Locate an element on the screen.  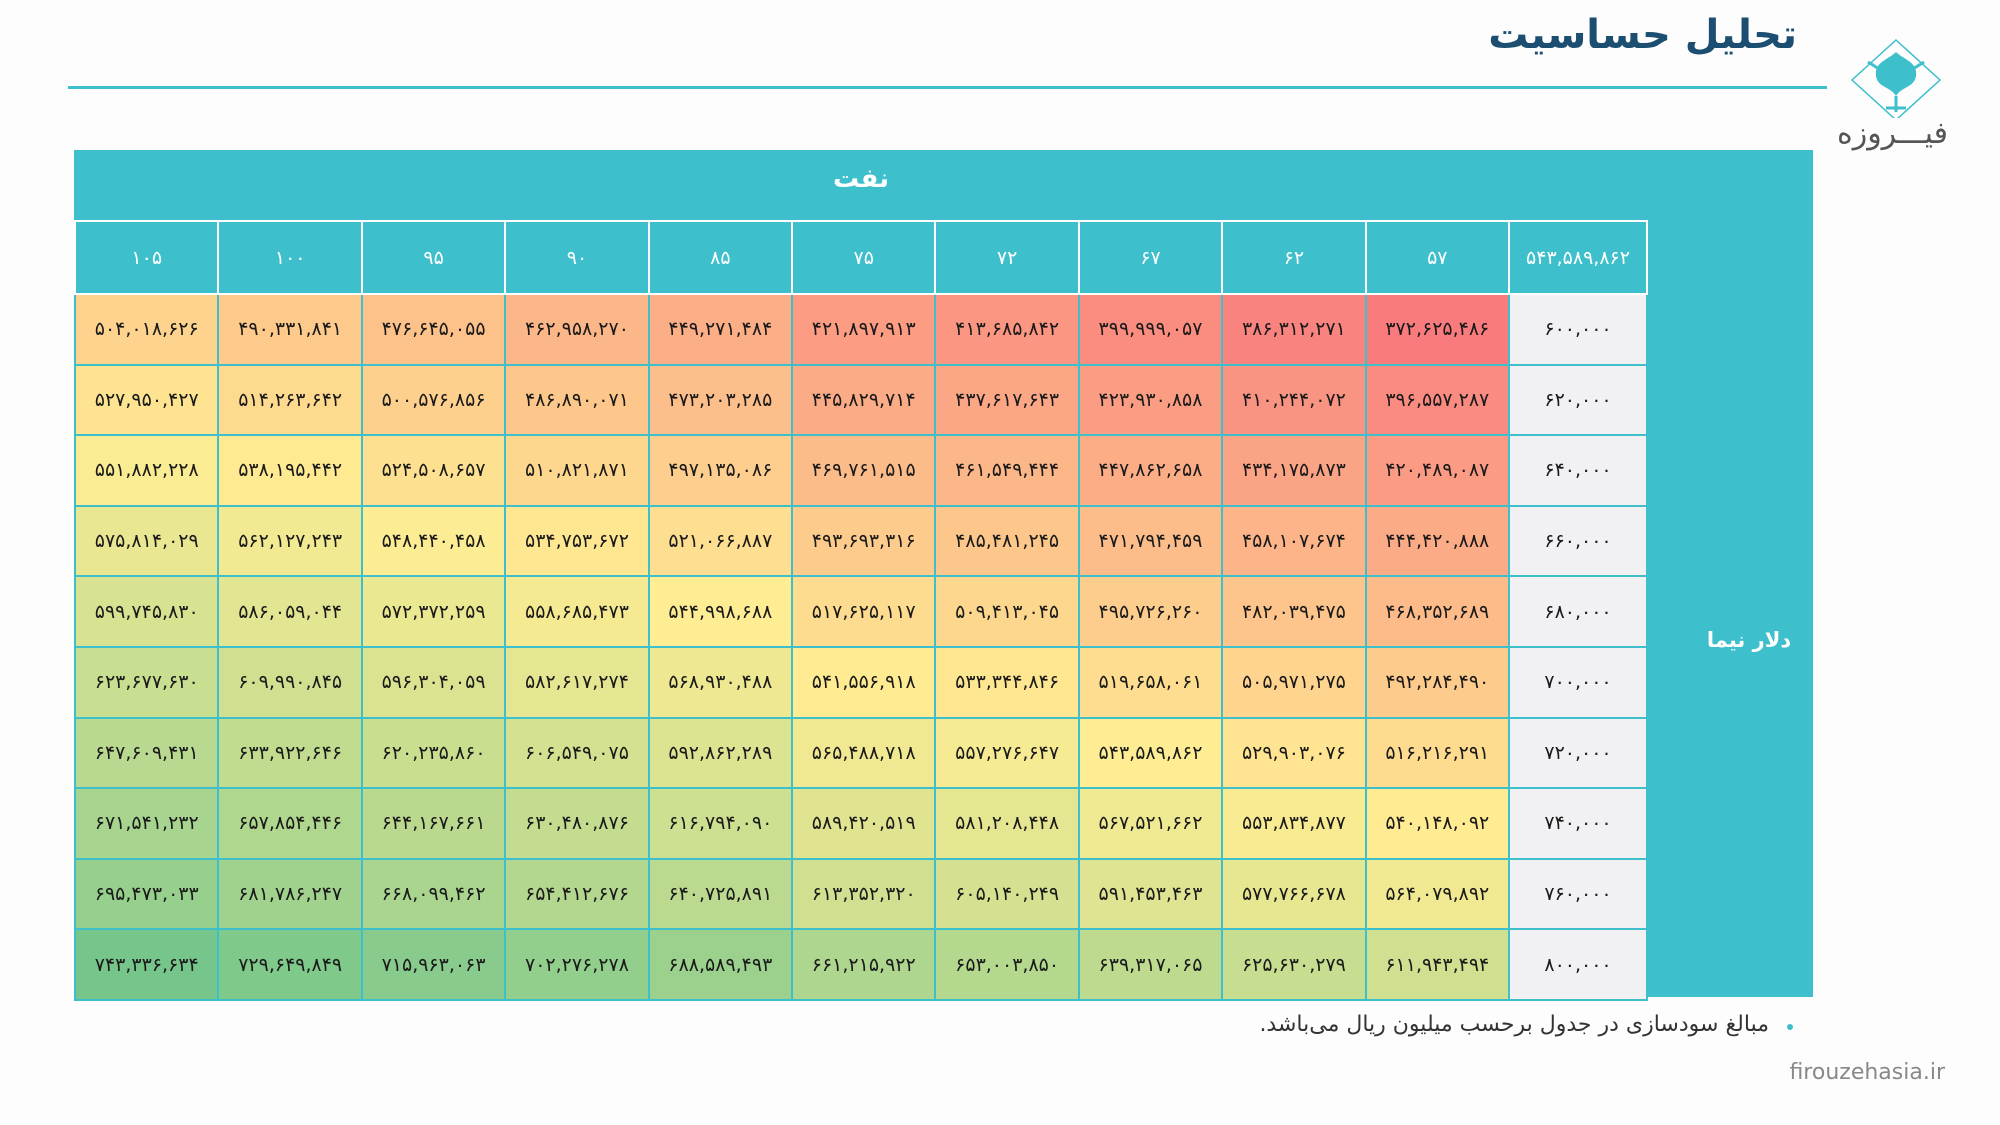
column-header: ۱۰۰ is located at coordinates (290, 257).